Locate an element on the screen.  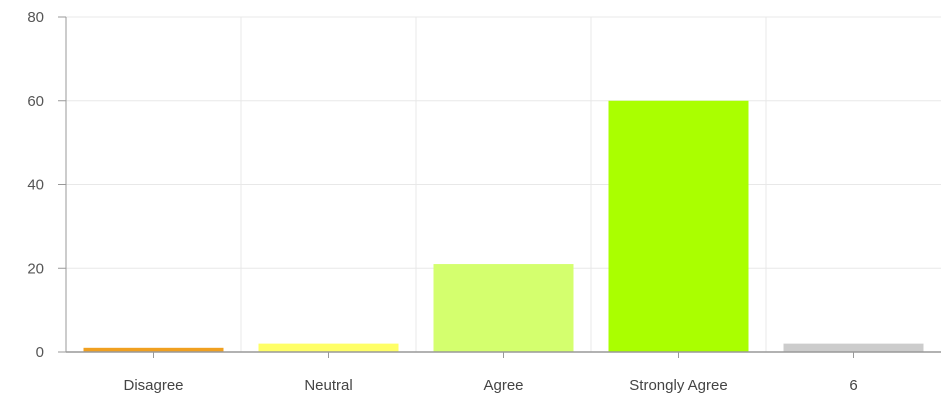
bar-strongly-agree is located at coordinates (678, 226).